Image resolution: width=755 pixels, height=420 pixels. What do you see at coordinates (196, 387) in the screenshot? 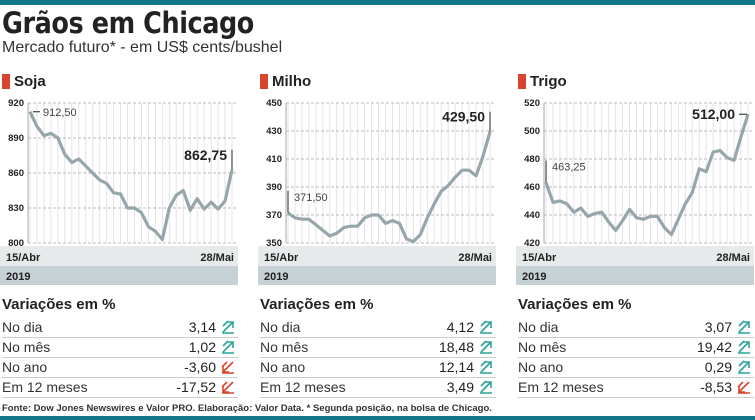
I see `variation-value: -17,52` at bounding box center [196, 387].